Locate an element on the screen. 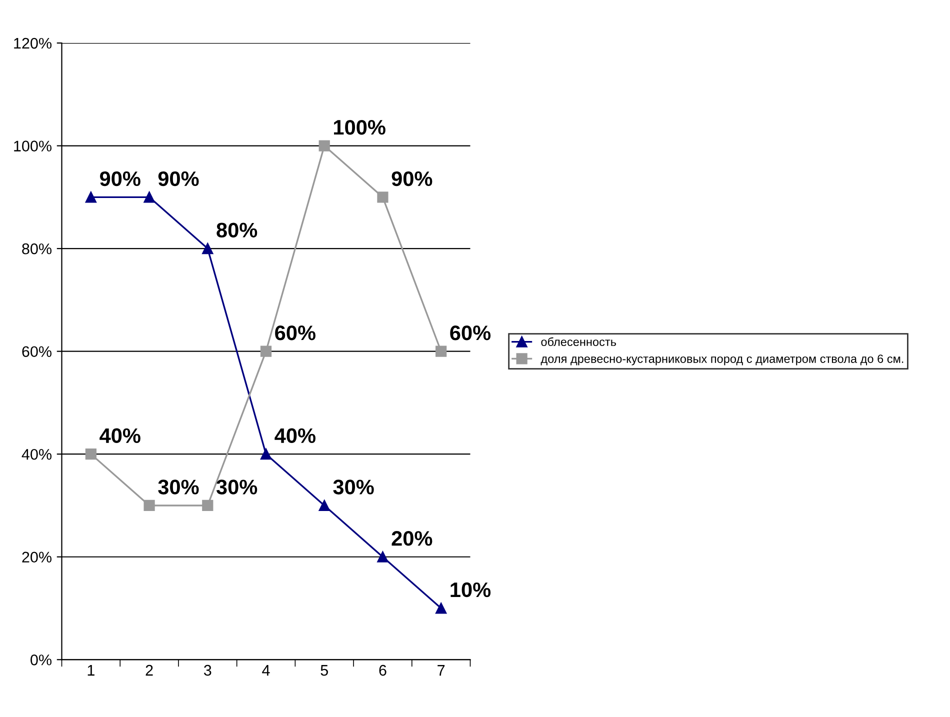 The height and width of the screenshot is (717, 950). x-tick-label: 4 is located at coordinates (266, 670).